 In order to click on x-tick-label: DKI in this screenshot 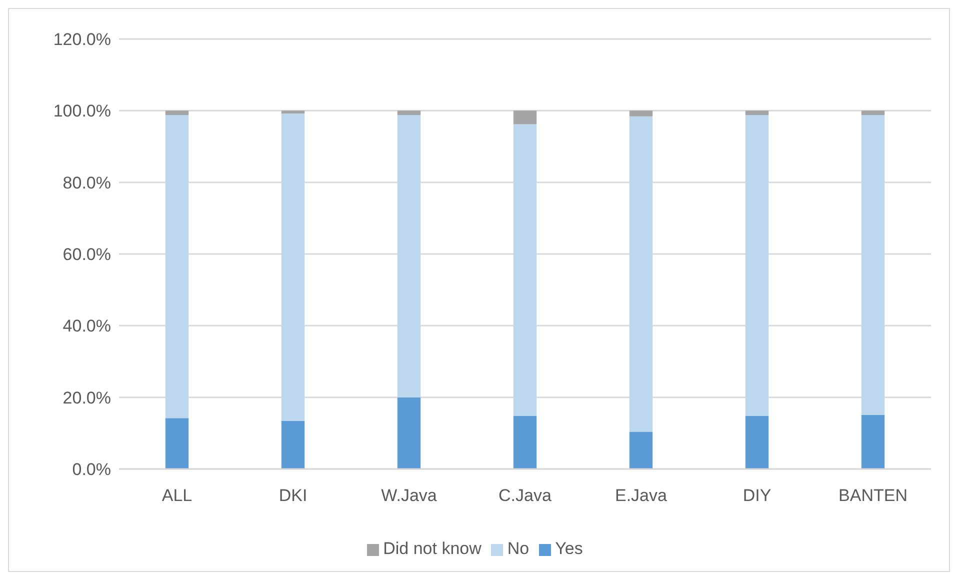, I will do `click(293, 496)`.